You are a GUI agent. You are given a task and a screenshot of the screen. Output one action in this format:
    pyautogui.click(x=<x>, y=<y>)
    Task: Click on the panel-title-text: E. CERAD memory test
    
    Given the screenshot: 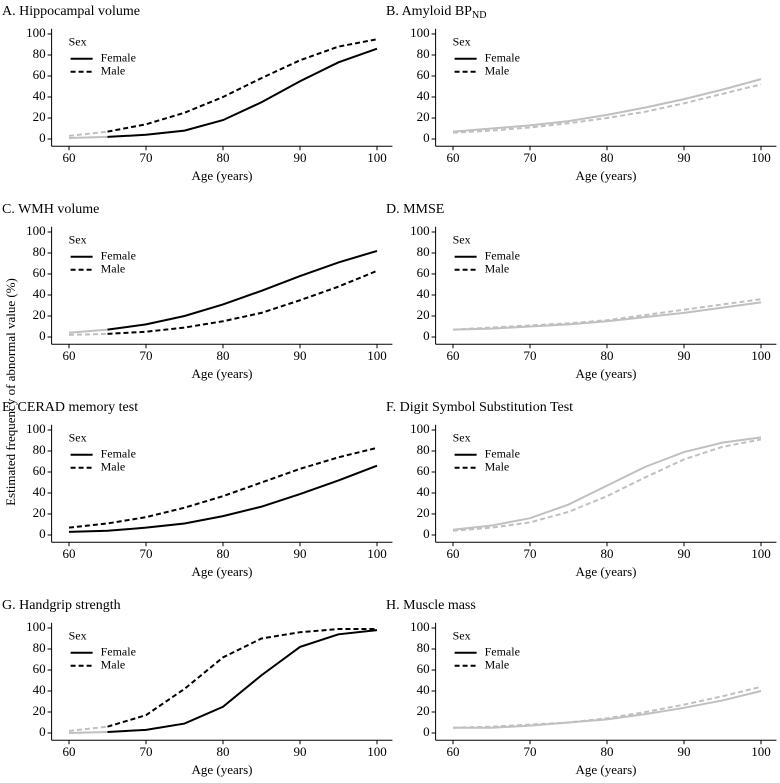 What is the action you would take?
    pyautogui.click(x=70, y=407)
    